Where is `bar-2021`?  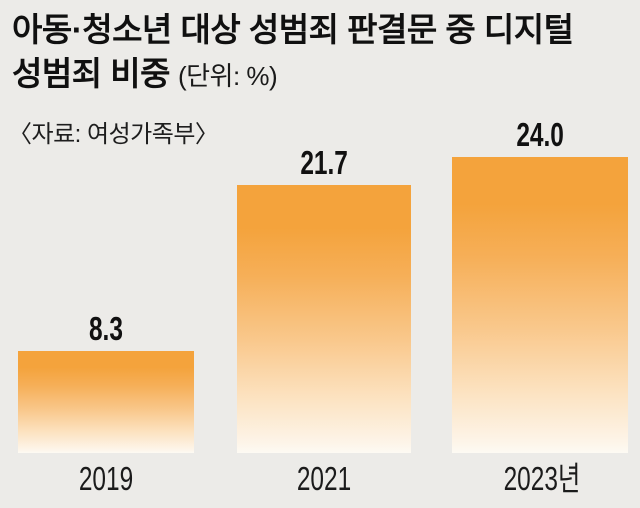
bar-2021 is located at coordinates (324, 319).